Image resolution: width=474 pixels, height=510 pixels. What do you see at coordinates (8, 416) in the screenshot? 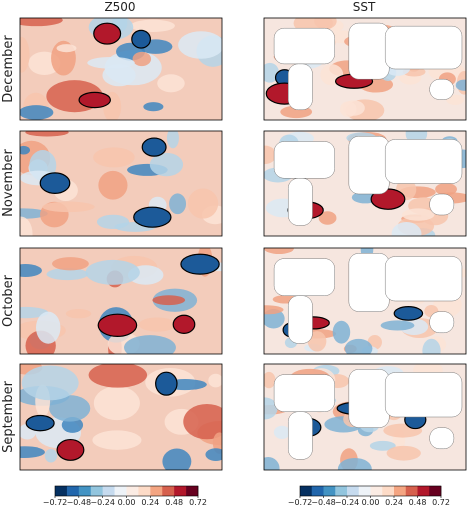
I see `row-label: September` at bounding box center [8, 416].